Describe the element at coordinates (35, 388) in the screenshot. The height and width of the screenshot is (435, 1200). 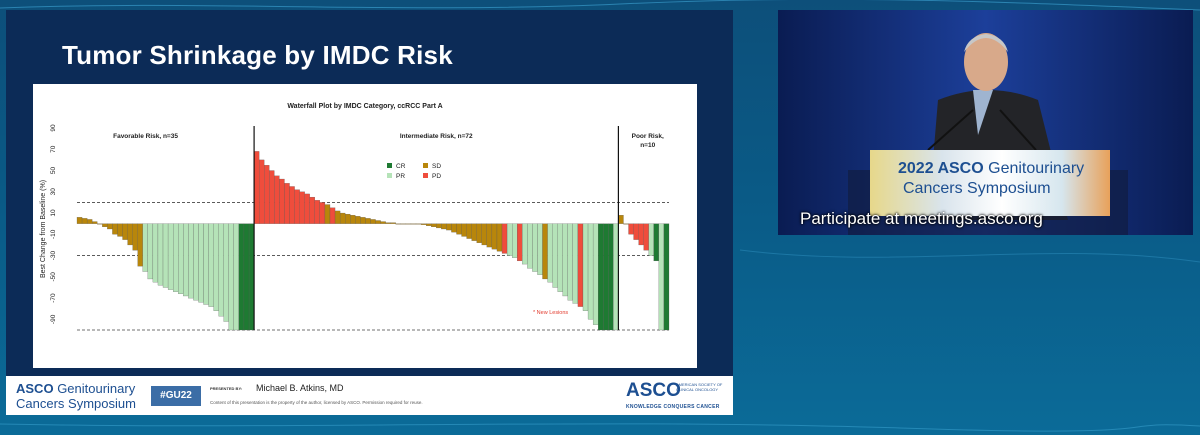
I see `symposium-logo-asco: ASCO` at that location.